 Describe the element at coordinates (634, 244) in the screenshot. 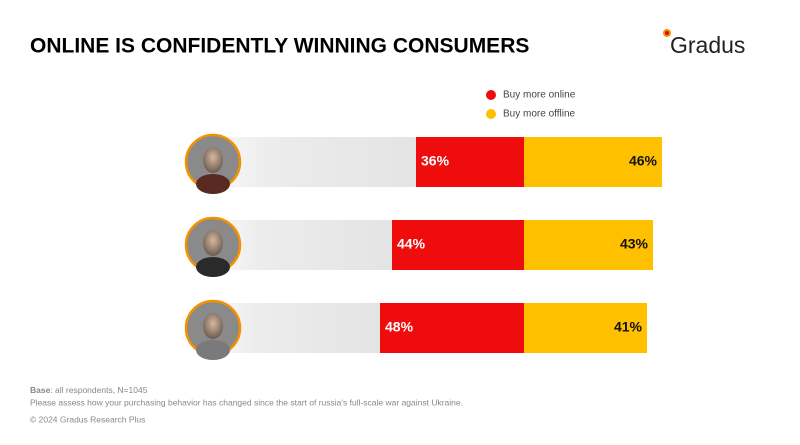

I see `value-label: 43%` at that location.